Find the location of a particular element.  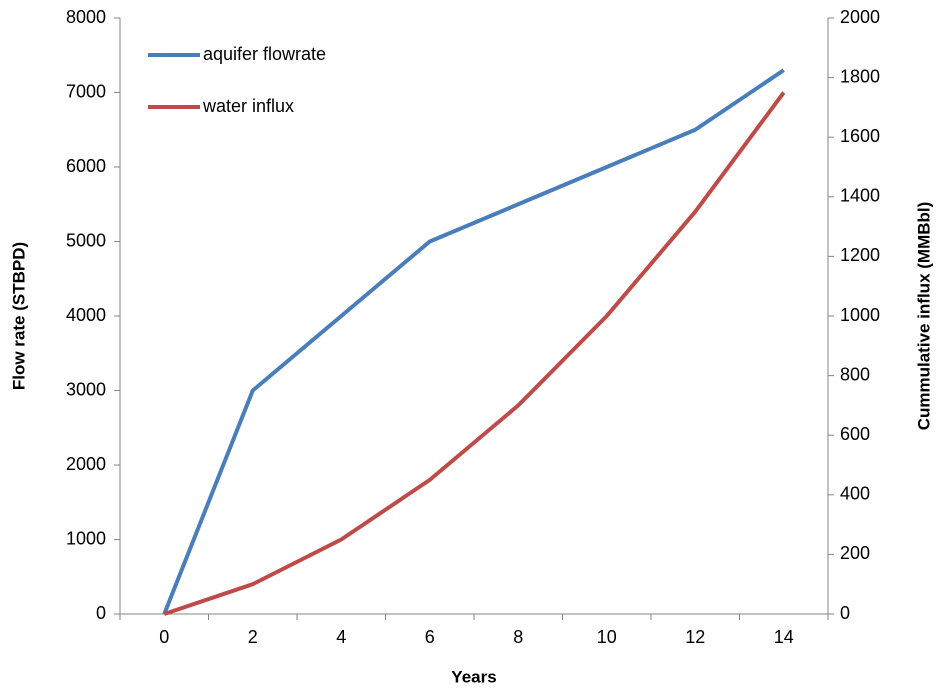

y2-tick-label: 800 is located at coordinates (855, 374).